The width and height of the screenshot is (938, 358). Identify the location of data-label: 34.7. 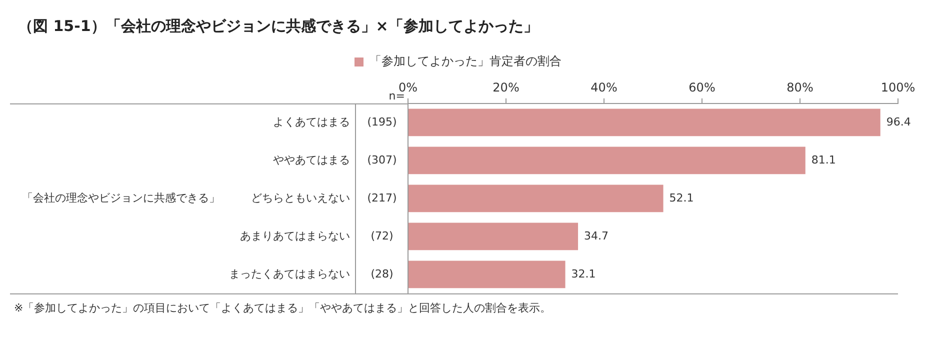
(596, 235).